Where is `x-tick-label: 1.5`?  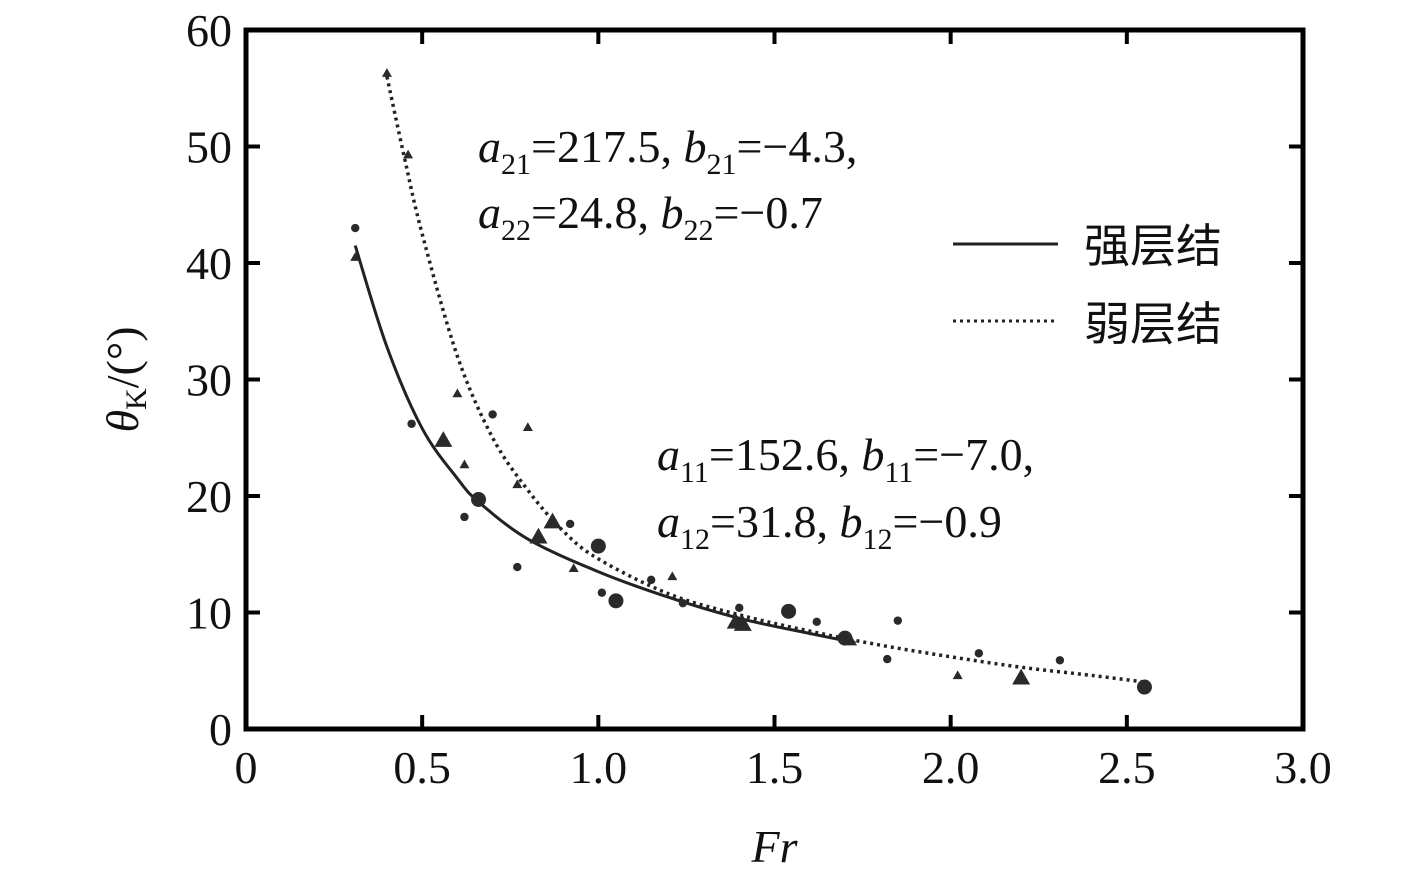
x-tick-label: 1.5 is located at coordinates (775, 767).